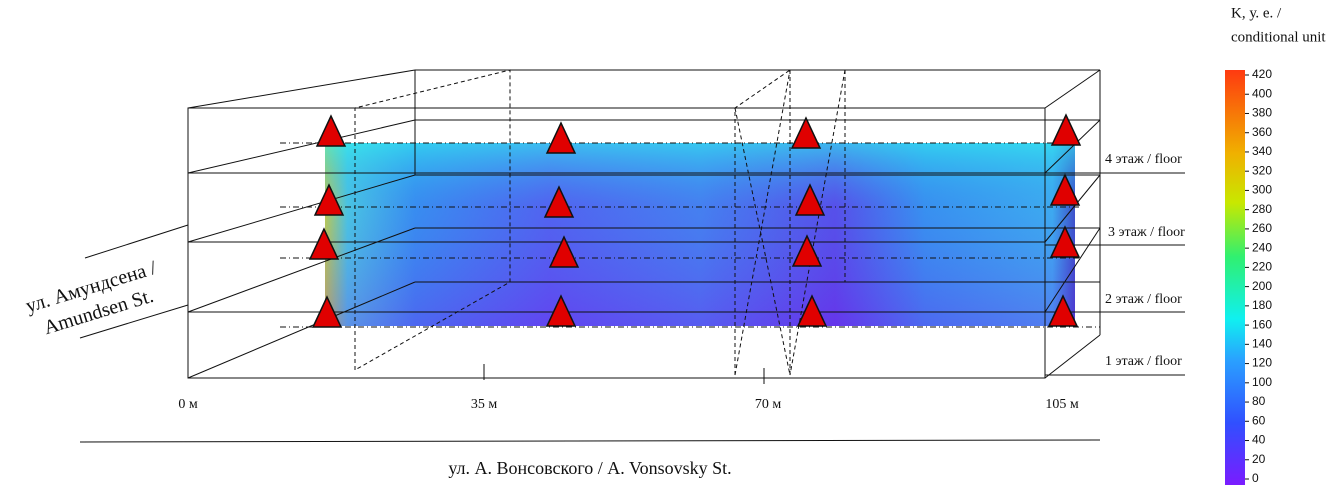  What do you see at coordinates (1255, 478) in the screenshot?
I see `colorbar-tick-label: 0` at bounding box center [1255, 478].